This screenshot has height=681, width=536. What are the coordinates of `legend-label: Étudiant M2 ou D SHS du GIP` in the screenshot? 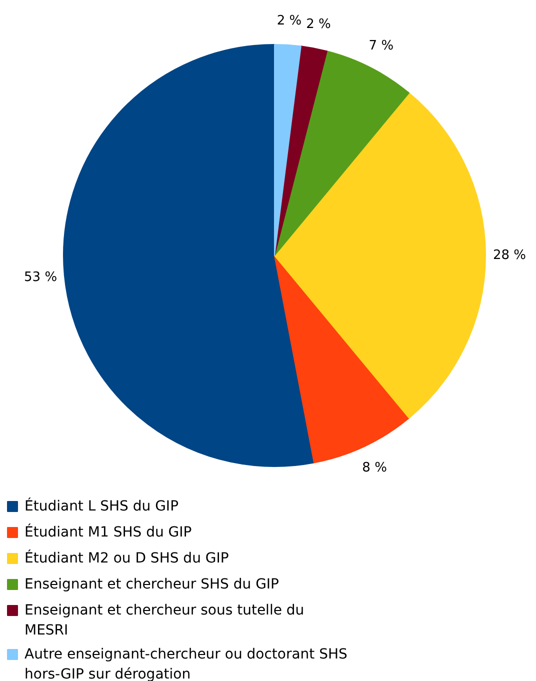 It's located at (126, 558).